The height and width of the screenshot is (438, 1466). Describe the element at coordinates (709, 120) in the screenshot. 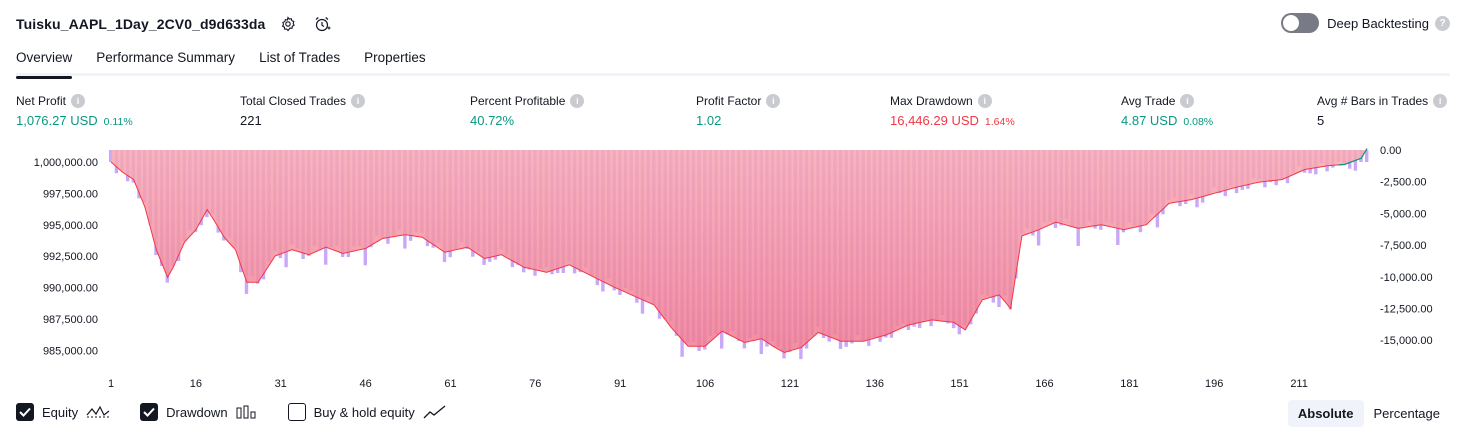

I see `metric-value: 1.02` at that location.